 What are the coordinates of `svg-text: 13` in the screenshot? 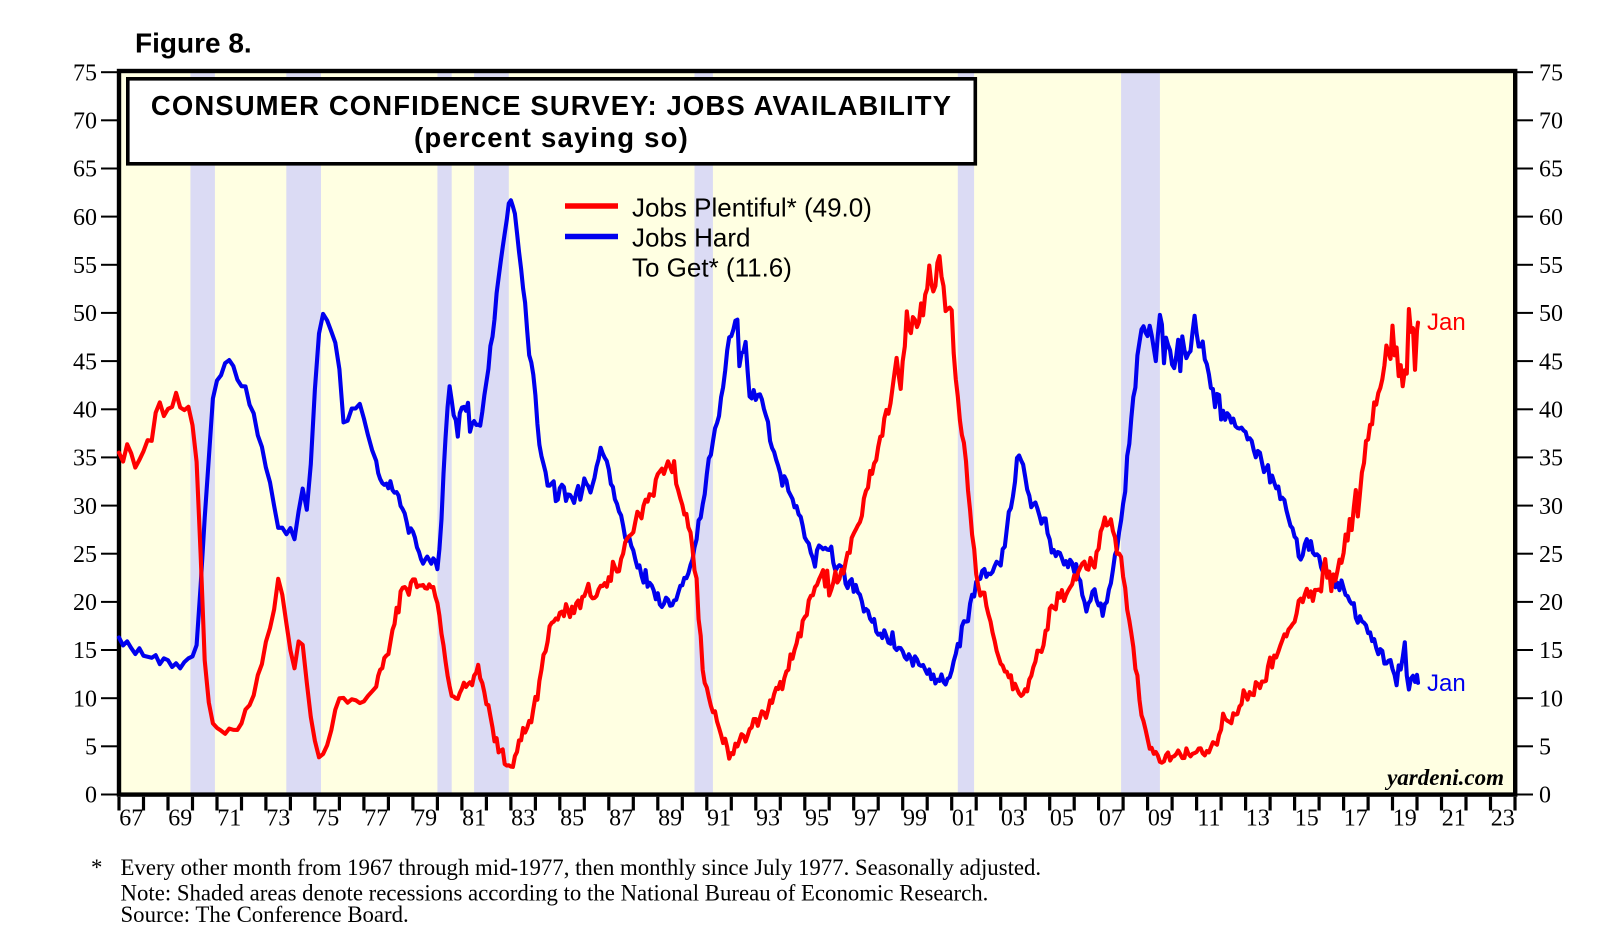 It's located at (1258, 819).